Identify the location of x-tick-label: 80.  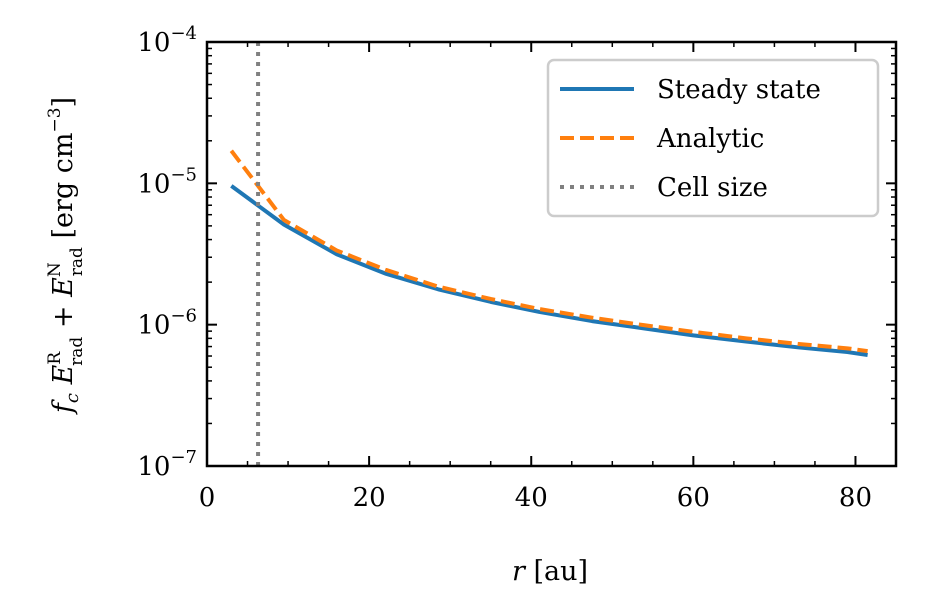
(855, 498).